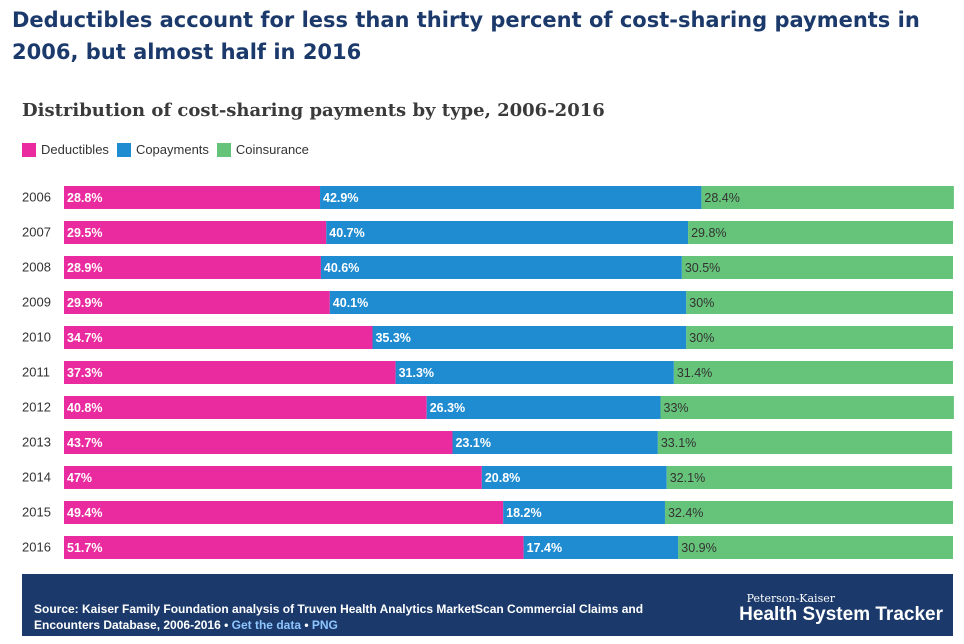 This screenshot has height=644, width=964. What do you see at coordinates (172, 149) in the screenshot?
I see `legend-label-copayments: Copayments` at bounding box center [172, 149].